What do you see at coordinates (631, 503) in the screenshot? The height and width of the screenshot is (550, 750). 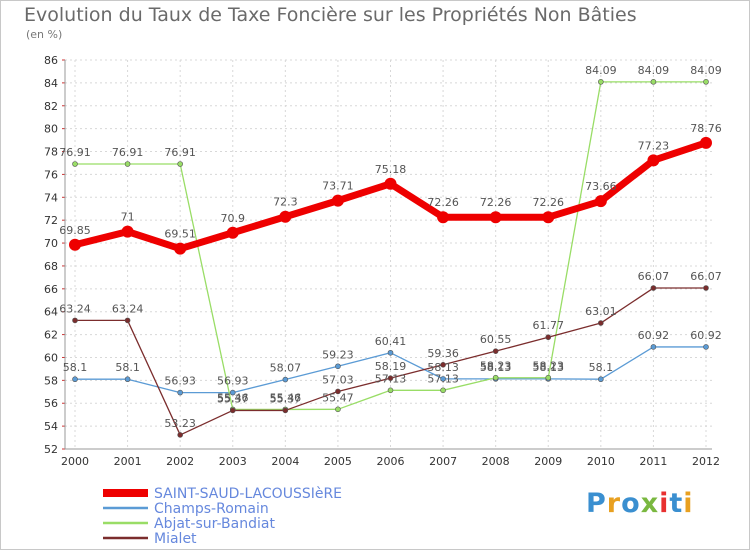 I see `logo-letter: o` at bounding box center [631, 503].